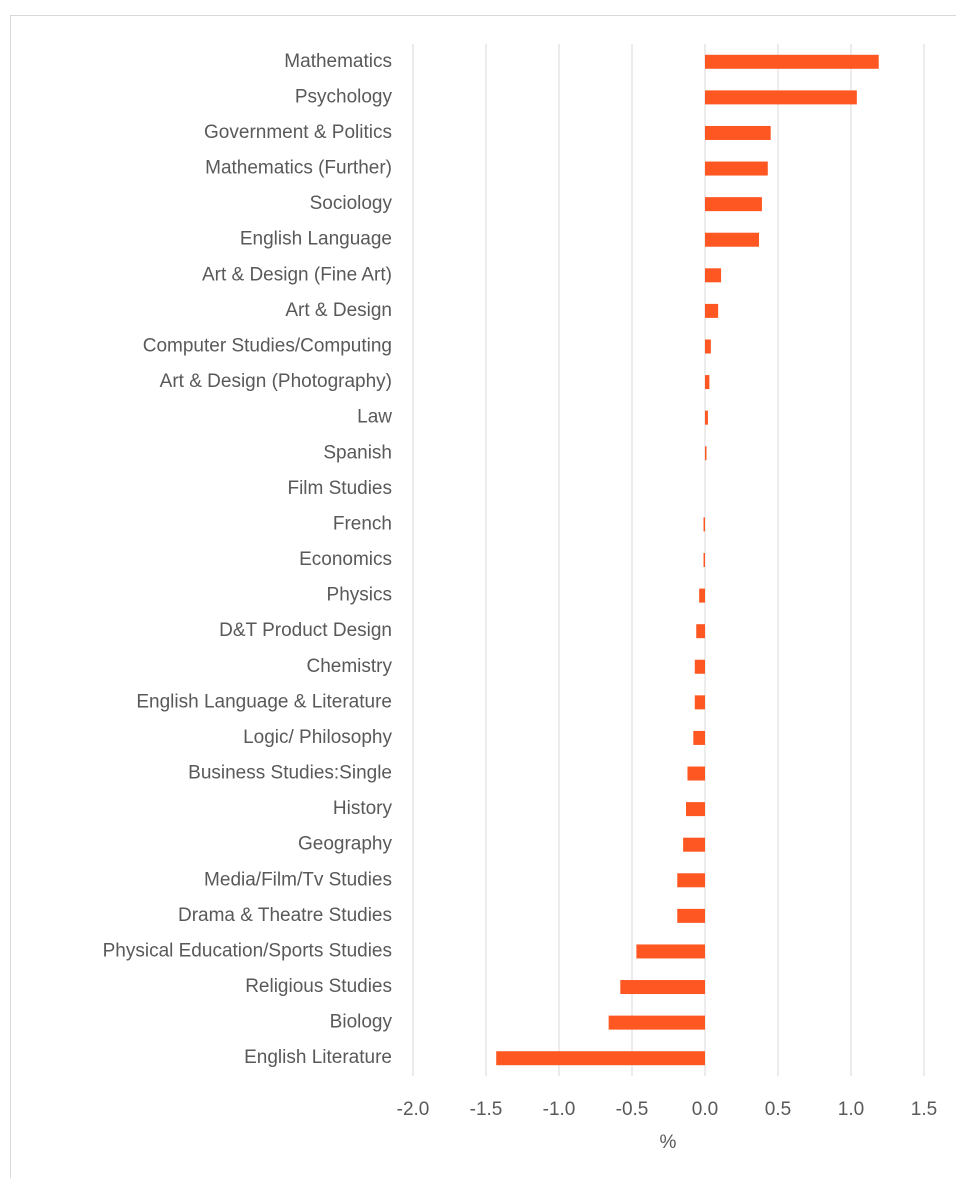 This screenshot has height=1178, width=956. What do you see at coordinates (290, 773) in the screenshot?
I see `y-tick-label: Business Studies:Single` at bounding box center [290, 773].